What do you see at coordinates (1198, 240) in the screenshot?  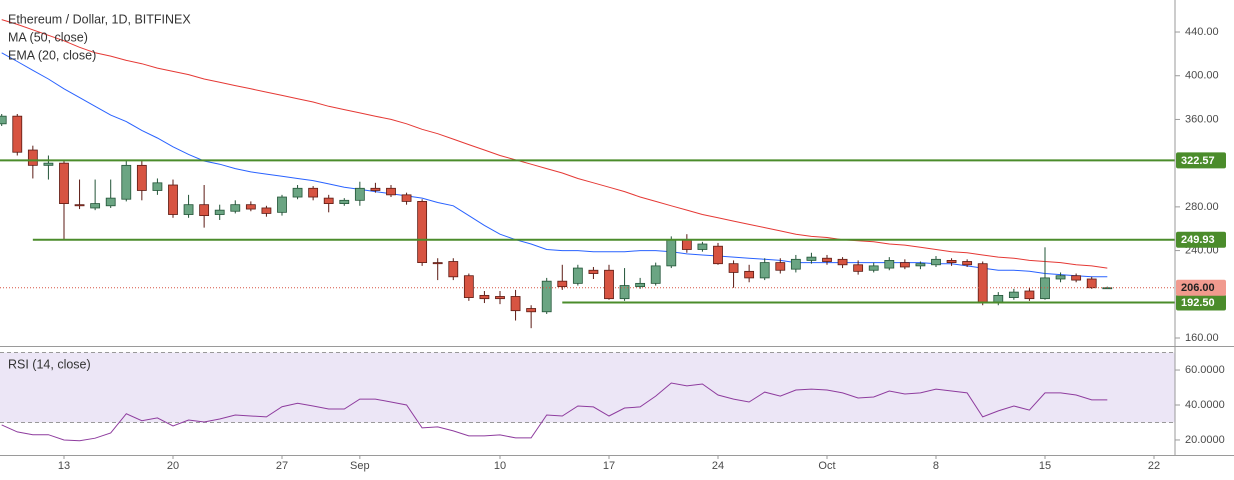 I see `level-label: 249.93` at bounding box center [1198, 240].